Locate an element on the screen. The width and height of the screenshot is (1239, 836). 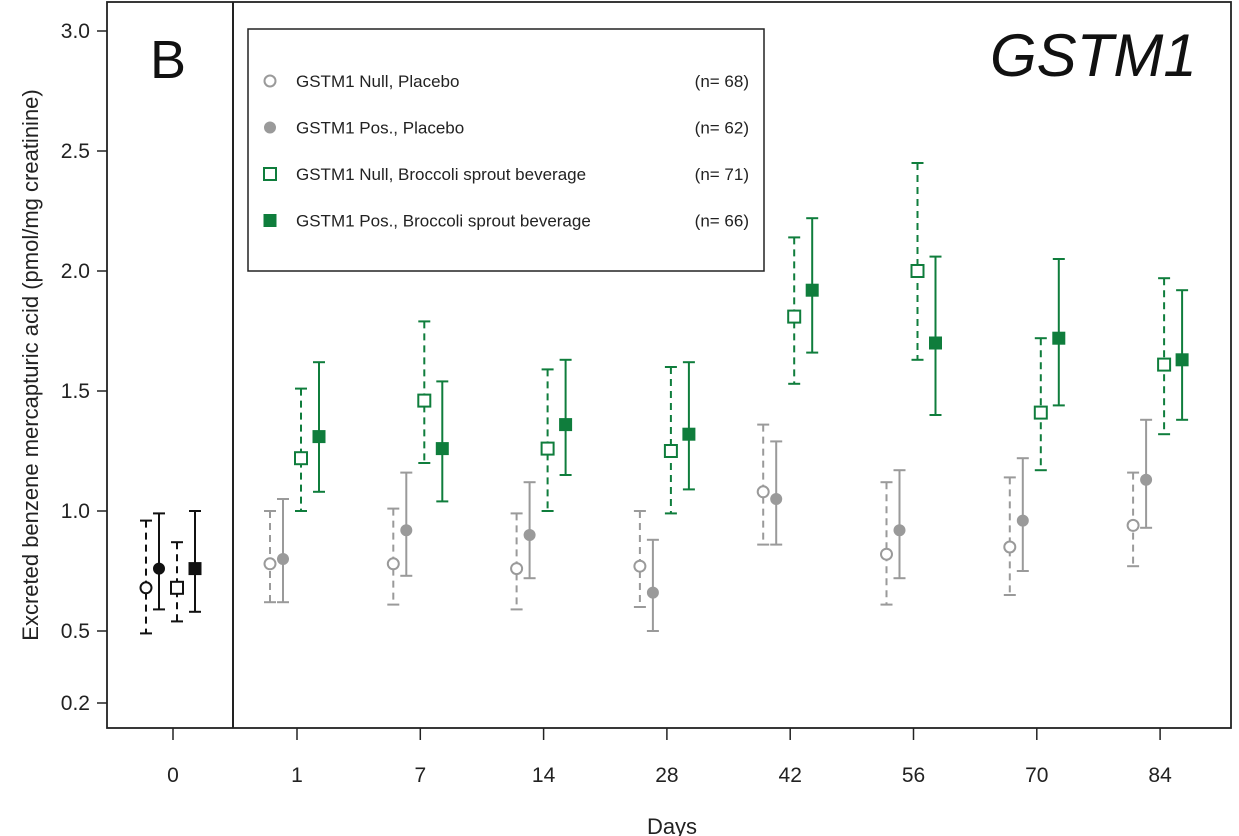
legend-n: (n= 66) is located at coordinates (722, 221).